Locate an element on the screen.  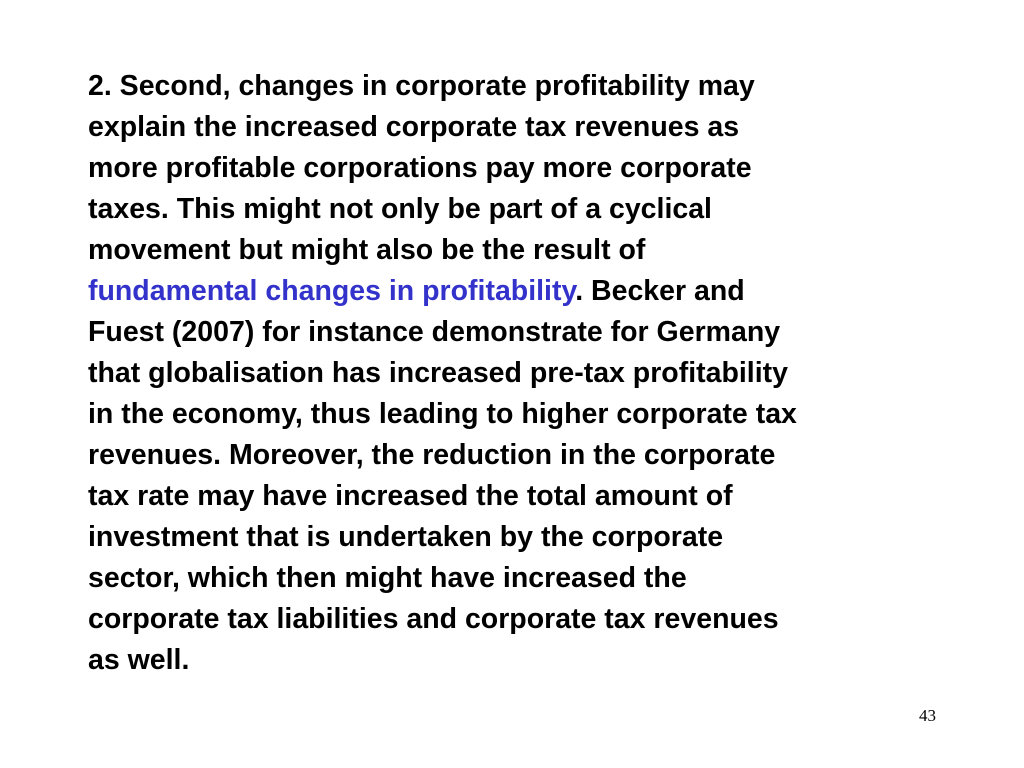
slide-page-number: 43 is located at coordinates (927, 715).